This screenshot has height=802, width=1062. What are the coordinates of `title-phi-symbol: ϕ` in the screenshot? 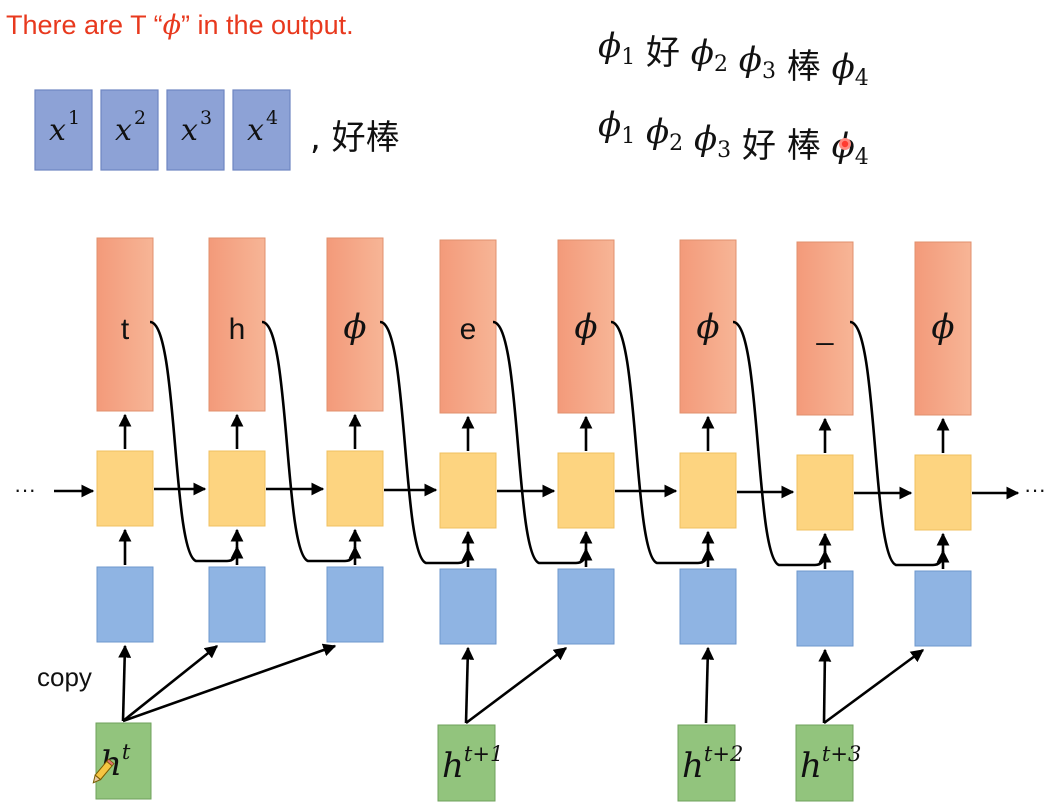 It's located at (171, 25).